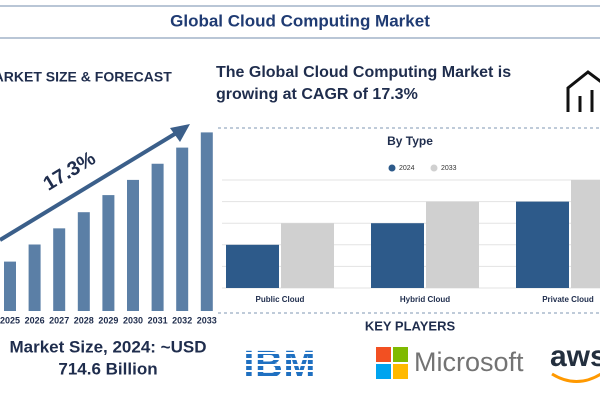  I want to click on house-icon, so click(583, 91).